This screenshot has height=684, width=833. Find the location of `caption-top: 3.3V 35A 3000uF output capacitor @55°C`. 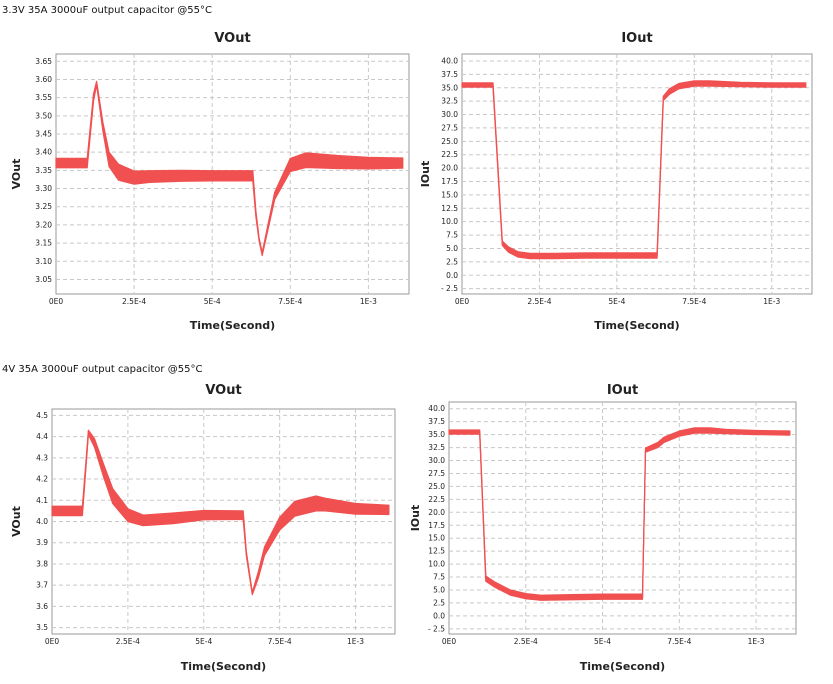

caption-top: 3.3V 35A 3000uF output capacitor @55°C is located at coordinates (107, 10).